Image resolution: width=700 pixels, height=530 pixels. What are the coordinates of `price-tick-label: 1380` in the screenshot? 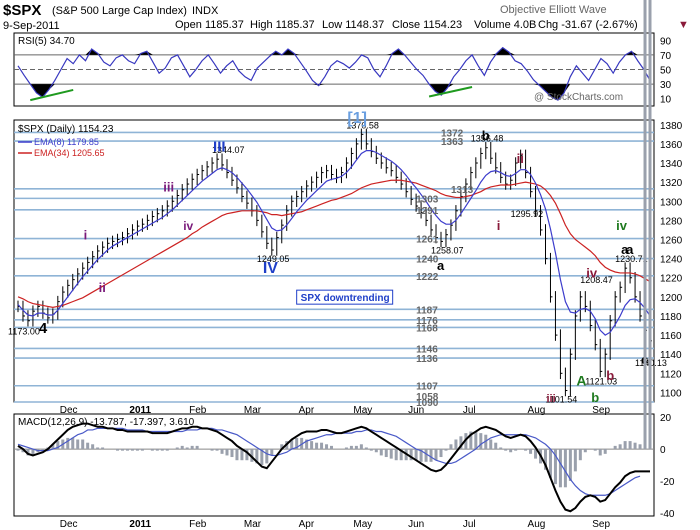 It's located at (671, 126).